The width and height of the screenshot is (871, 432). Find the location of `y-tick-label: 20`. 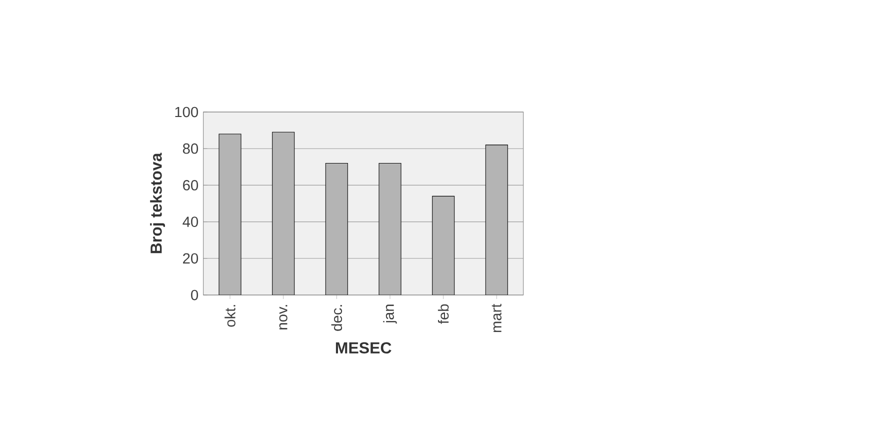

y-tick-label: 20 is located at coordinates (190, 258).